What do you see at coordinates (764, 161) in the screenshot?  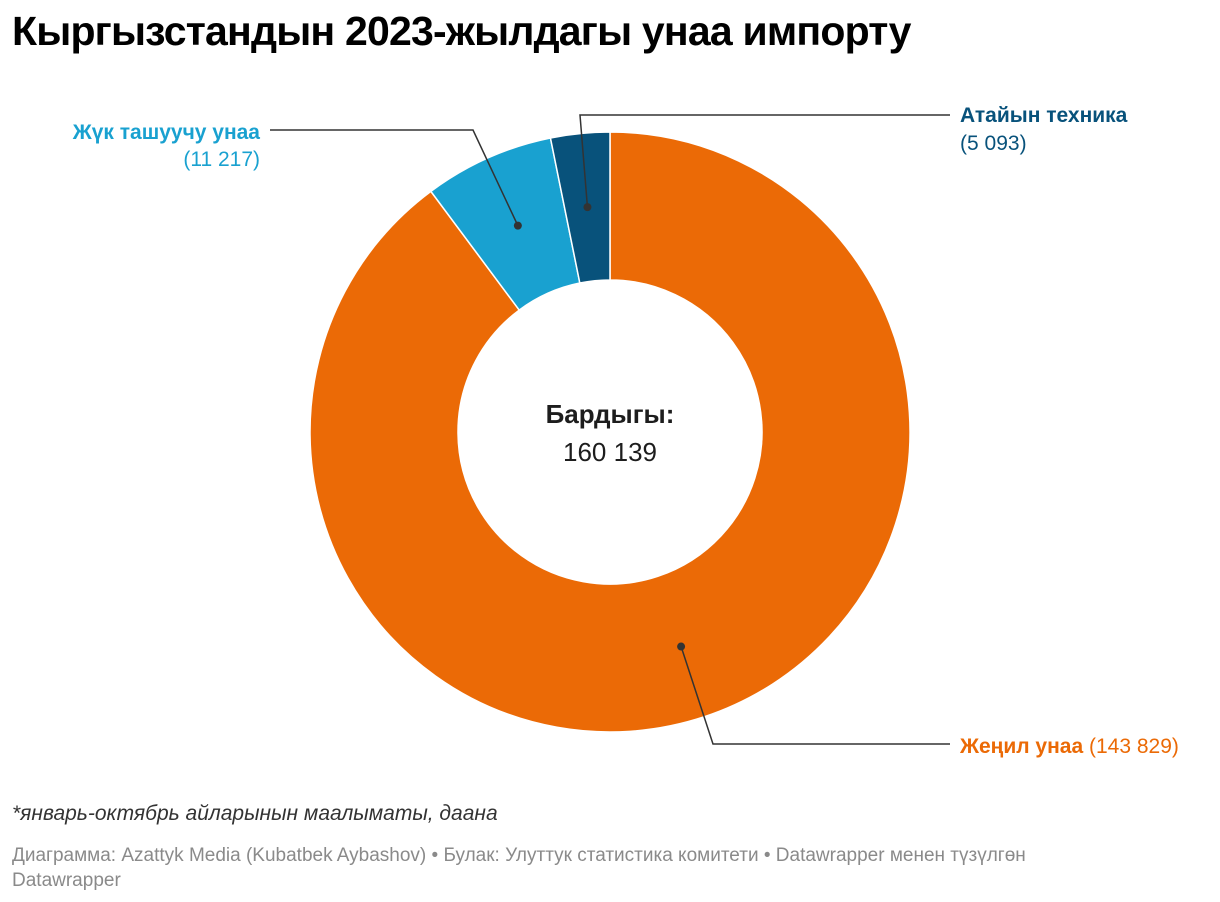 I see `leader-special` at bounding box center [764, 161].